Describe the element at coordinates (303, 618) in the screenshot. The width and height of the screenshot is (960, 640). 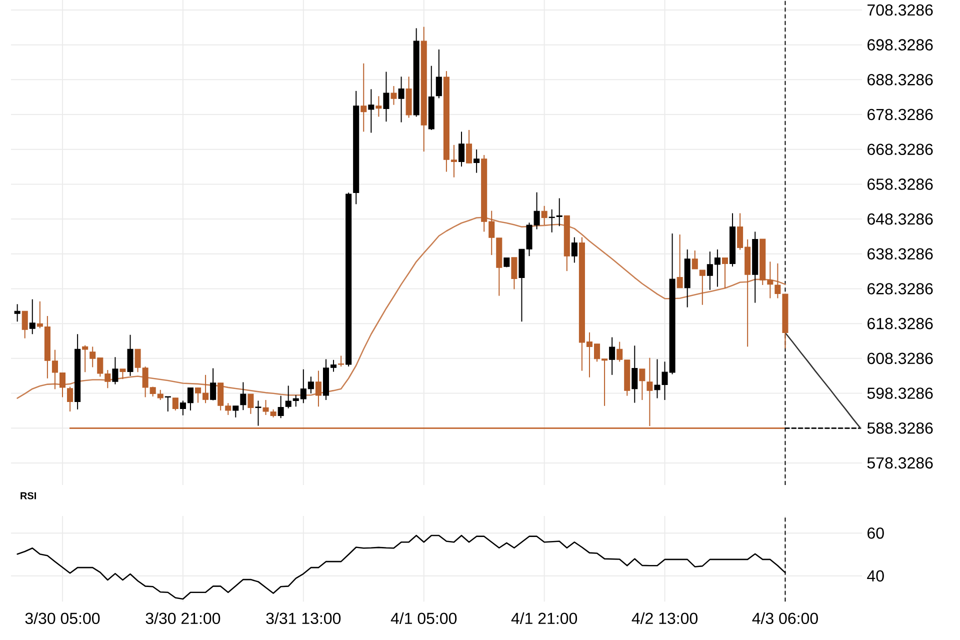
I see `x-tick-label: 3/31 13:00` at that location.